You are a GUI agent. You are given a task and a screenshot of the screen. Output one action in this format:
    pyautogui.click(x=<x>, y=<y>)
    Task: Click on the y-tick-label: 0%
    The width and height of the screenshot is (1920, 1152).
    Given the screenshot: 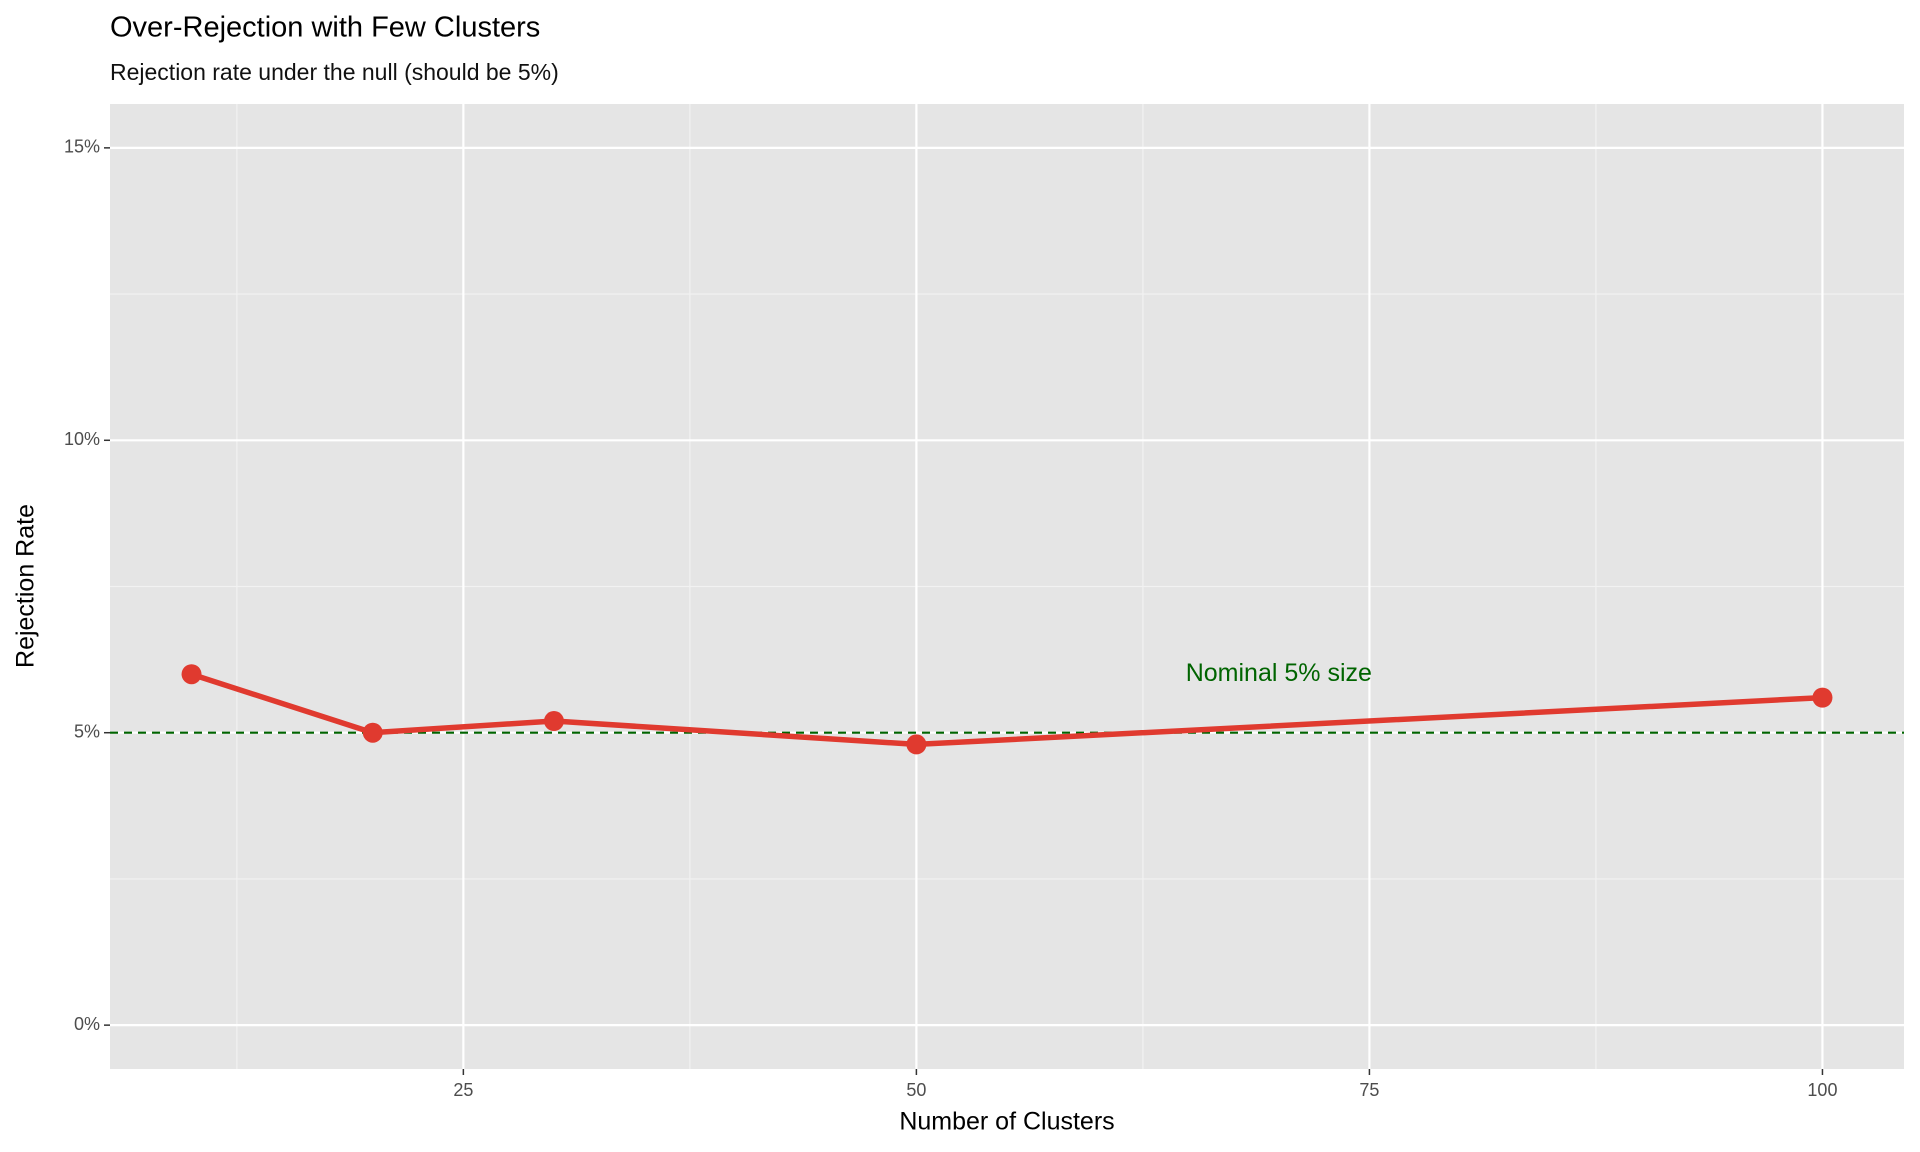 What is the action you would take?
    pyautogui.click(x=87, y=1024)
    